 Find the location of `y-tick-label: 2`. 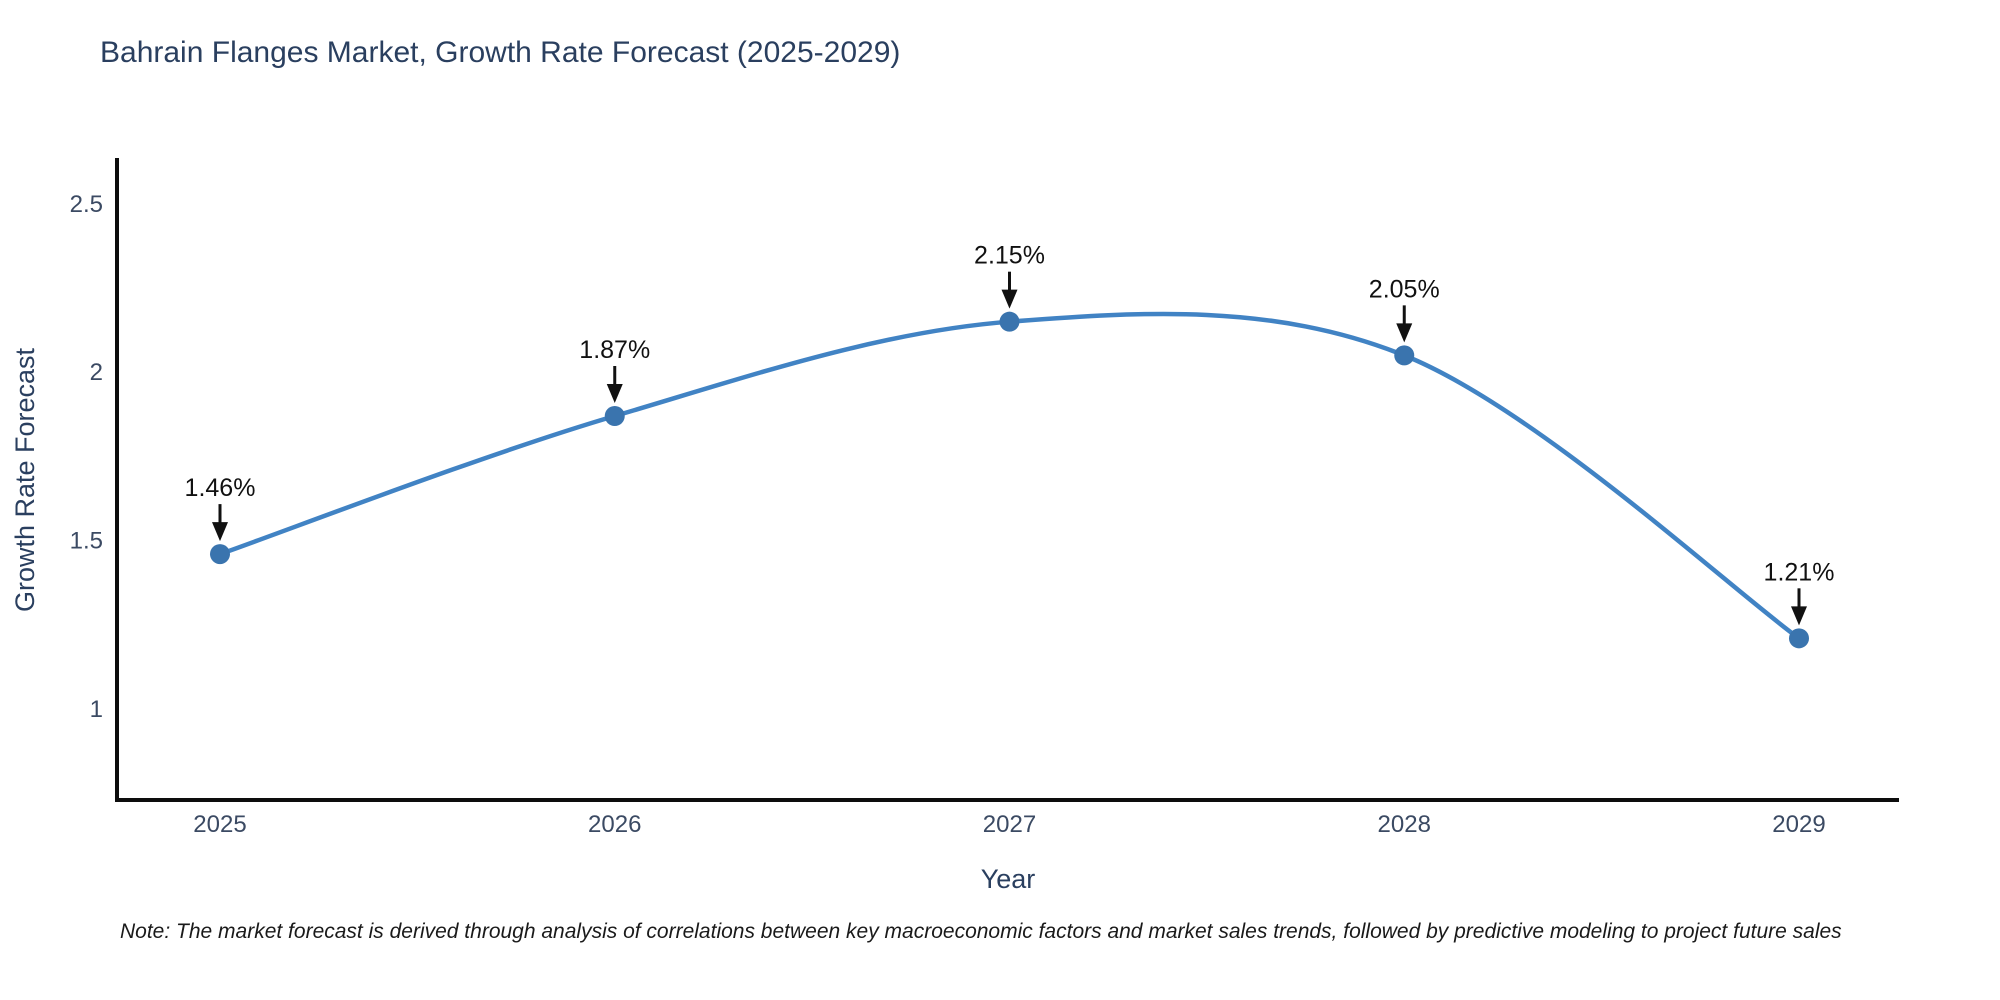

y-tick-label: 2 is located at coordinates (96, 372).